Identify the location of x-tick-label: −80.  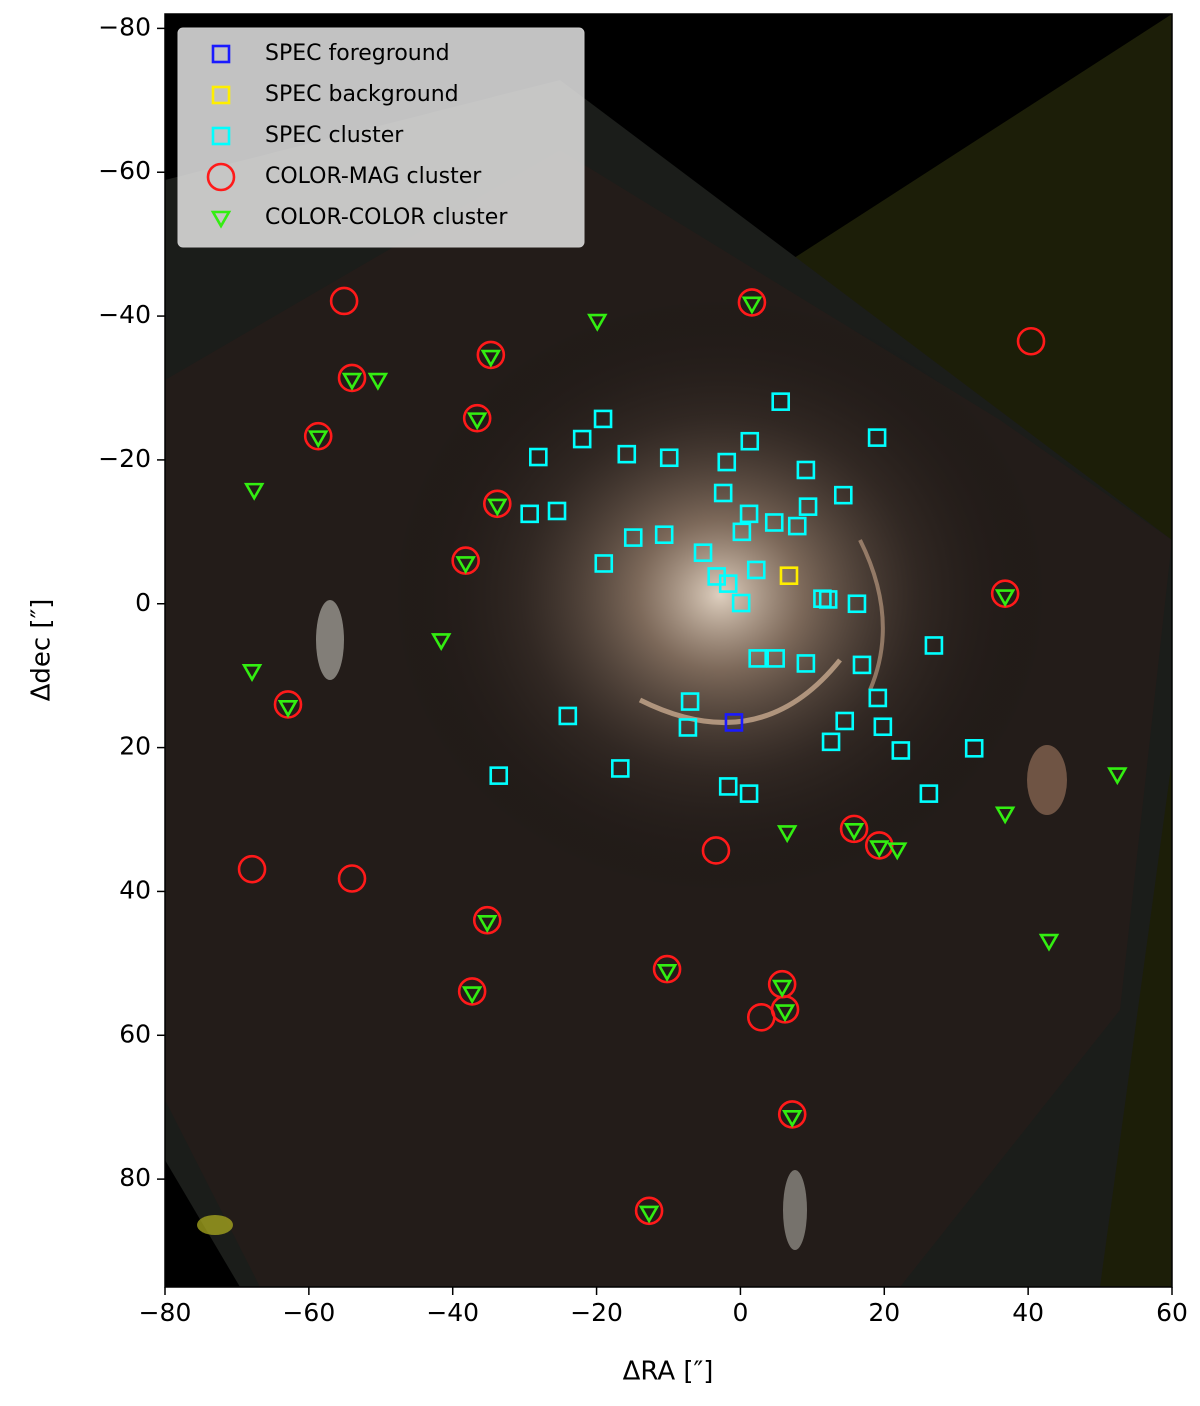
(165, 1312).